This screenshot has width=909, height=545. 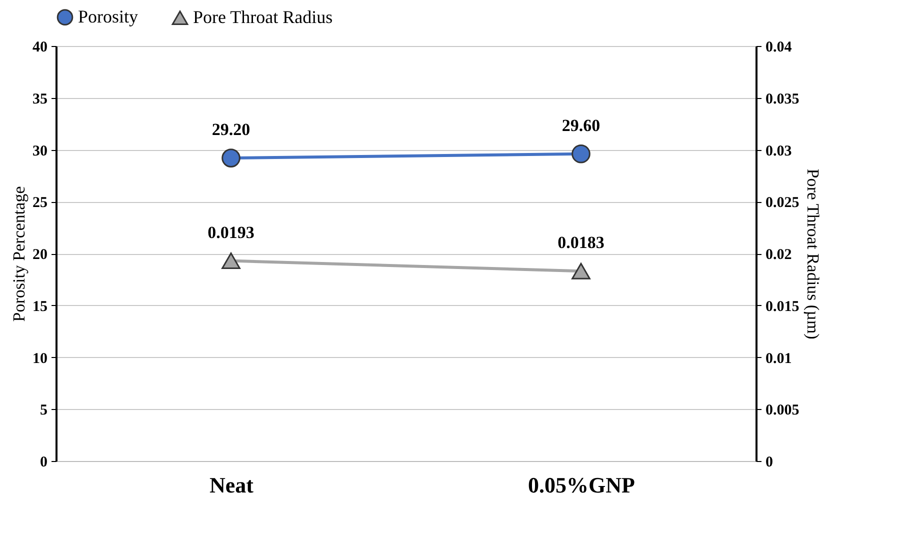 I want to click on y-tick-label: 5, so click(x=44, y=410).